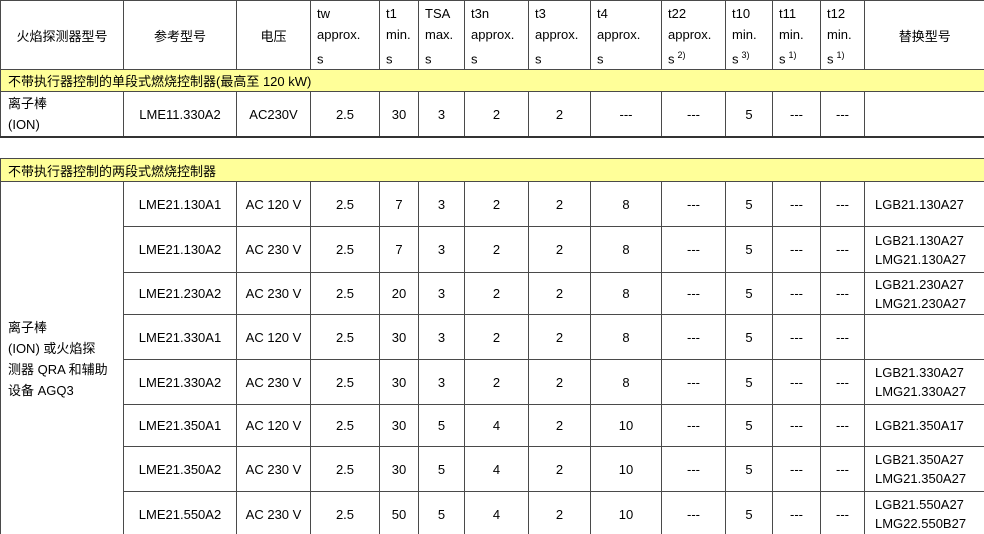 Image resolution: width=984 pixels, height=534 pixels. What do you see at coordinates (180, 512) in the screenshot?
I see `reference-cell: LME21.550A2` at bounding box center [180, 512].